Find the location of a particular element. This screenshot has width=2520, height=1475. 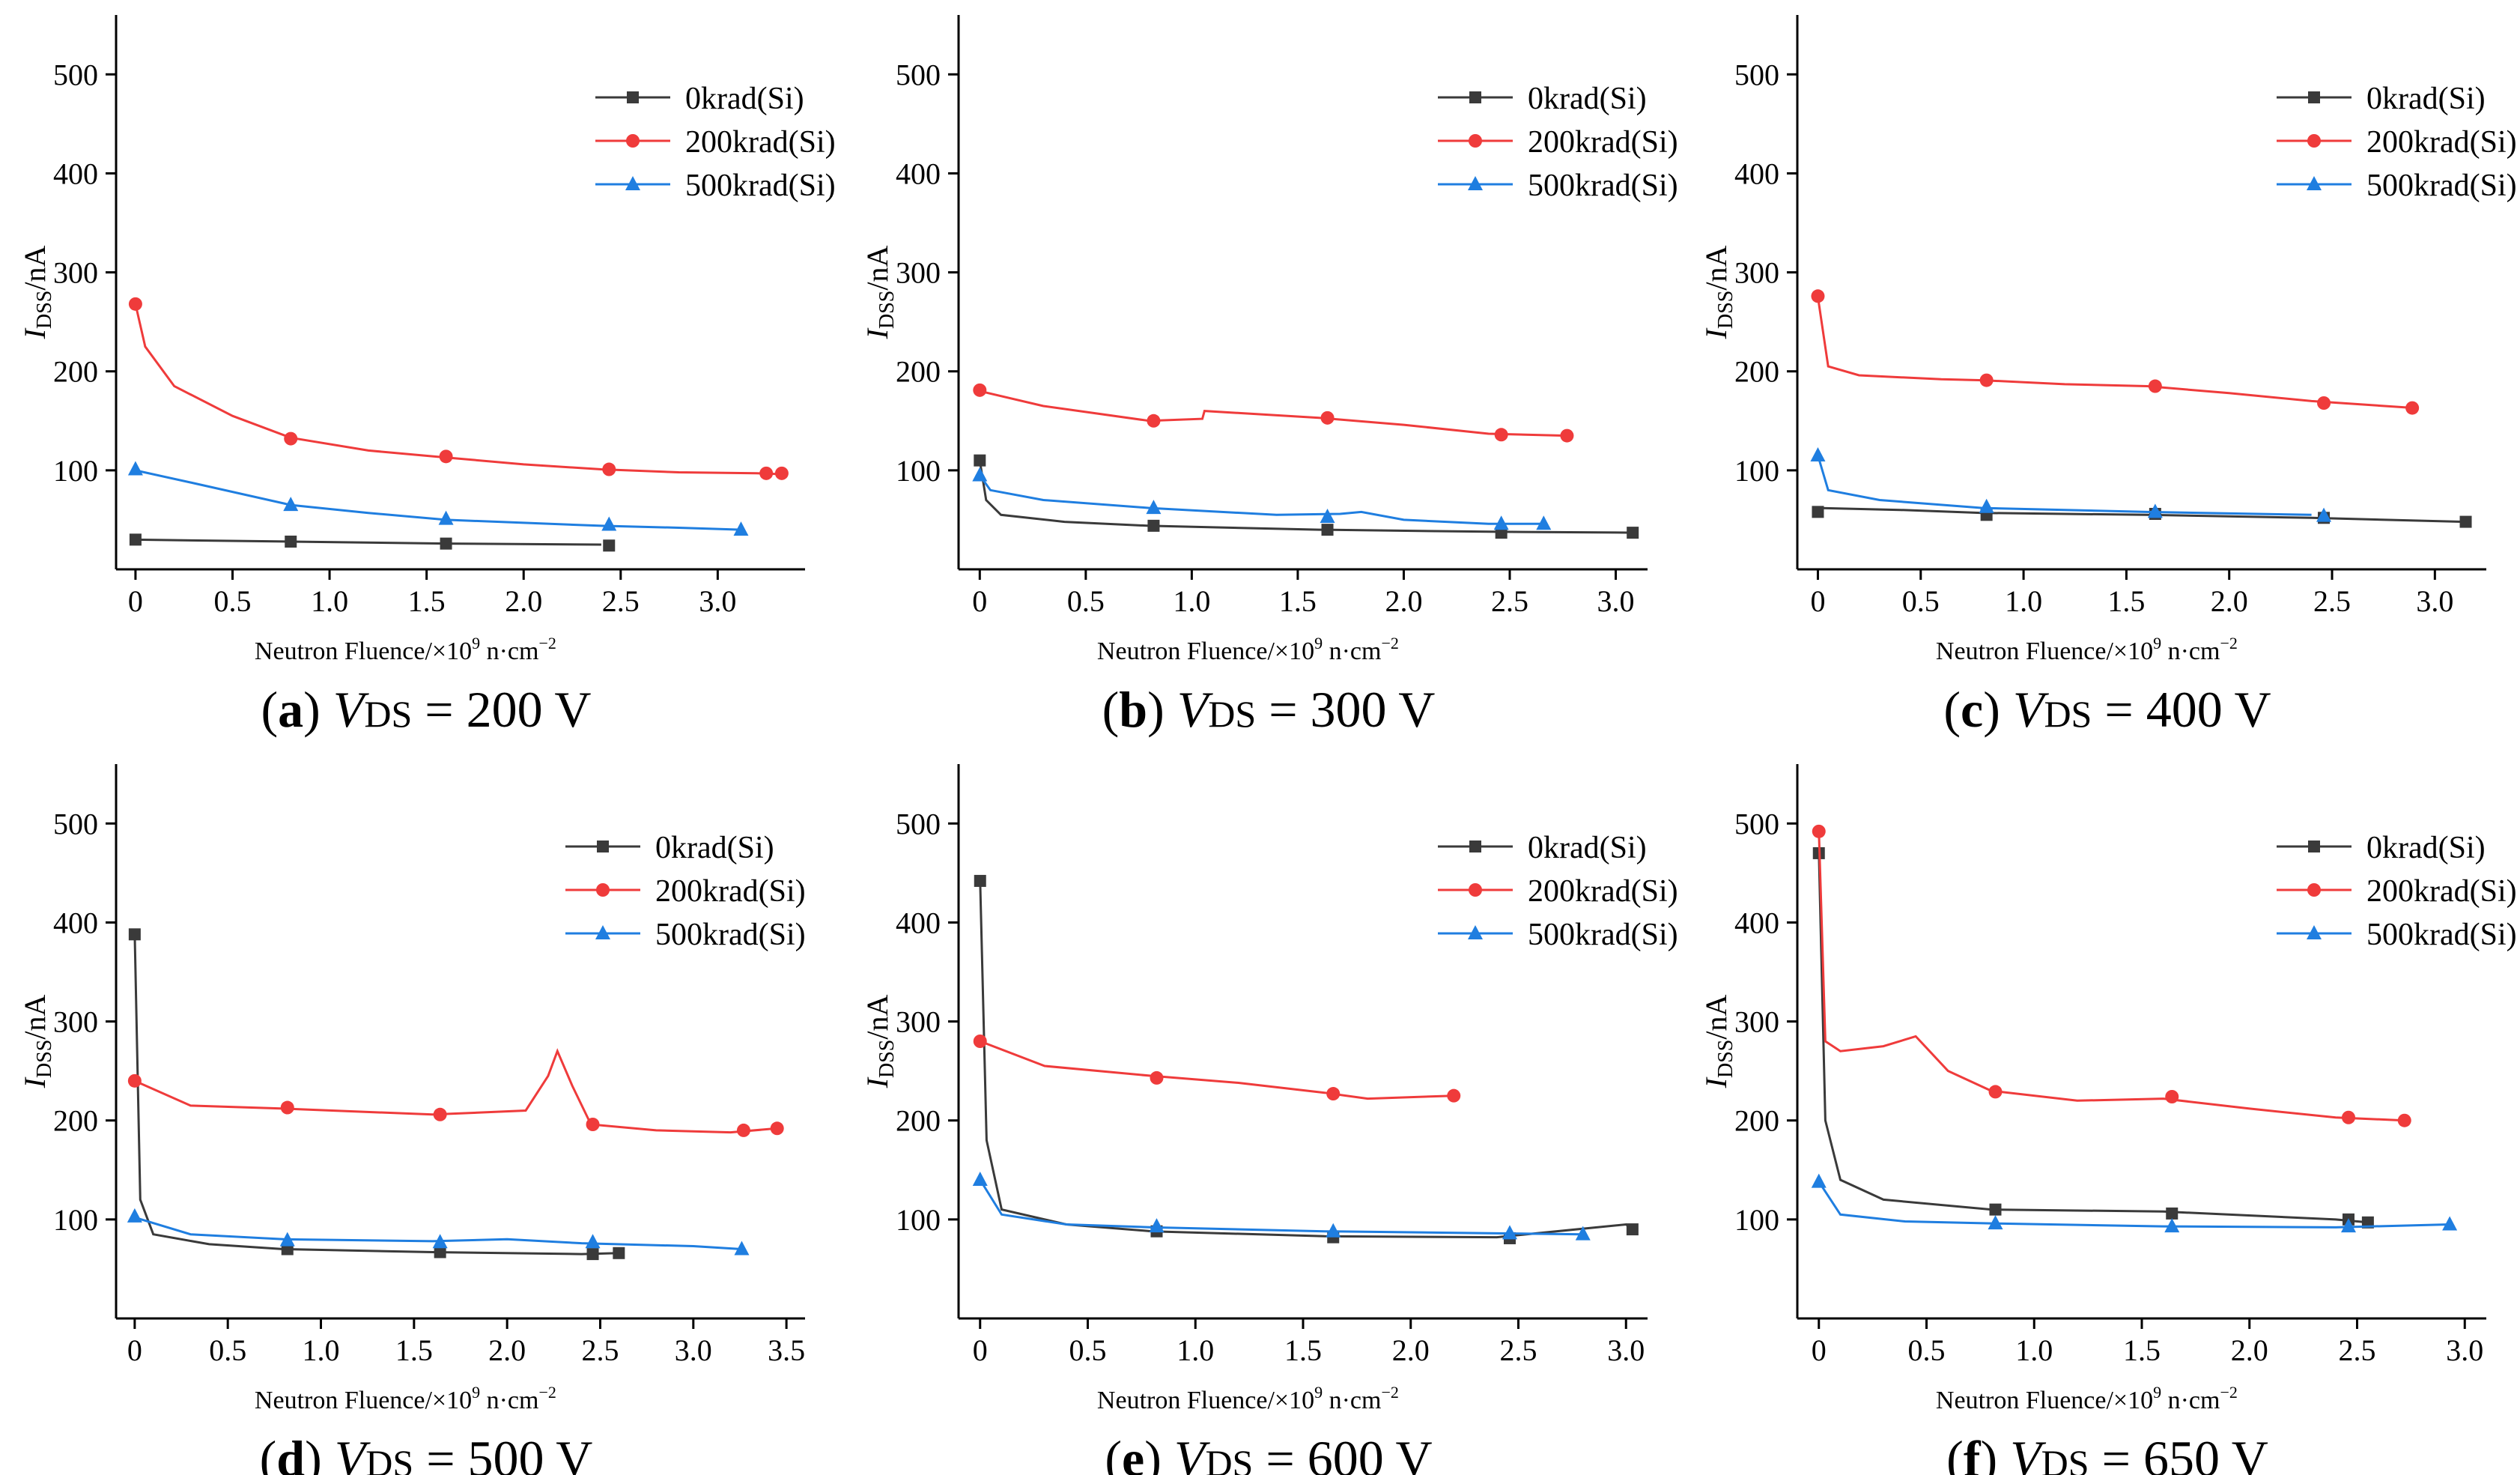

y-axis-label-sub: DSS is located at coordinates (887, 1059).